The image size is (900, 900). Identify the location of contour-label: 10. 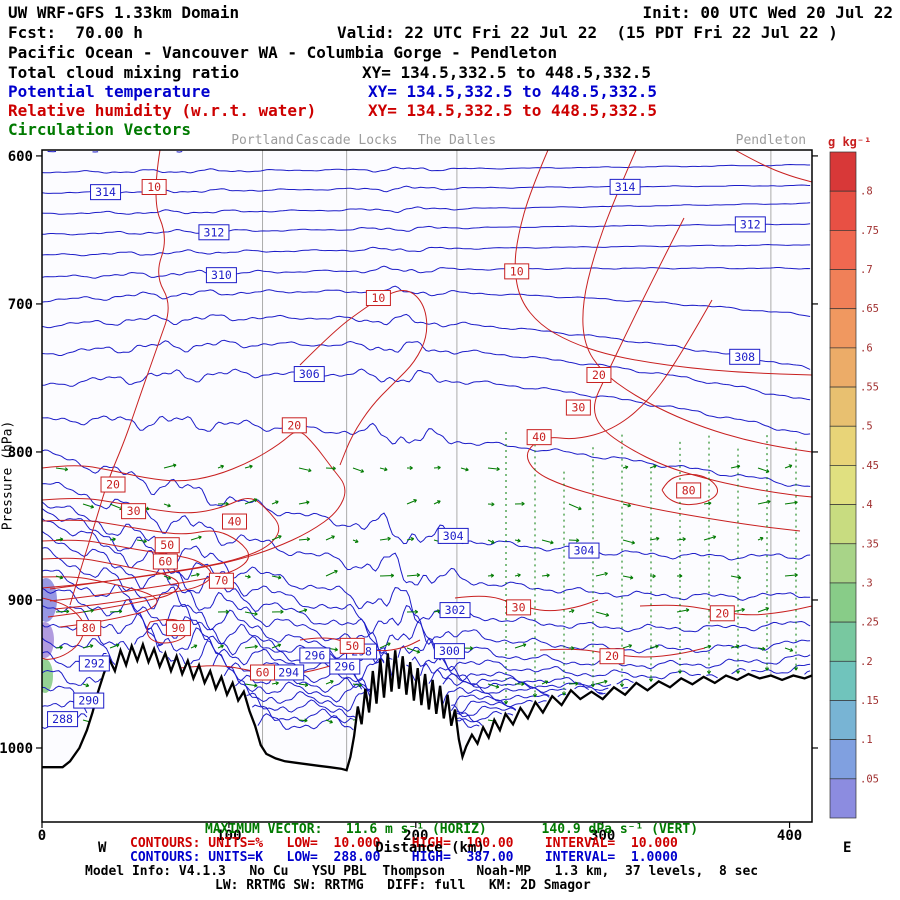
(154, 187).